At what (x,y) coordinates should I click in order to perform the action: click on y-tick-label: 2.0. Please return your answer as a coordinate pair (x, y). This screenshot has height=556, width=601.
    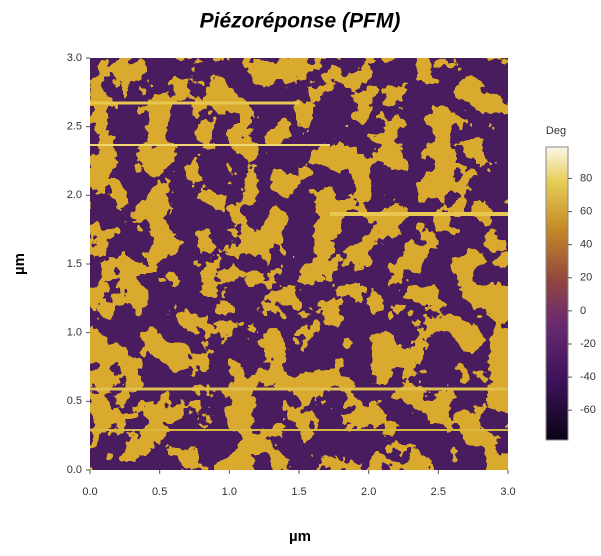
    Looking at the image, I should click on (74, 195).